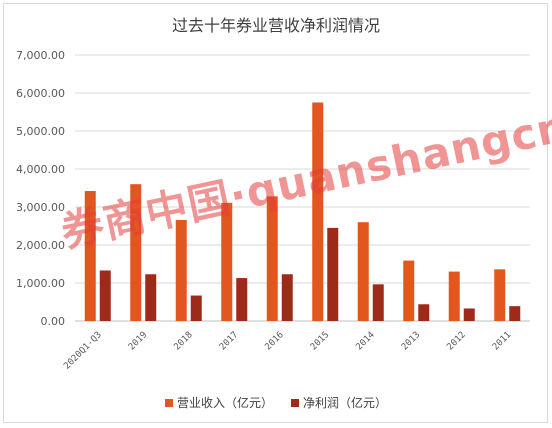 This screenshot has width=552, height=428. I want to click on x-tick-label: 2013, so click(411, 341).